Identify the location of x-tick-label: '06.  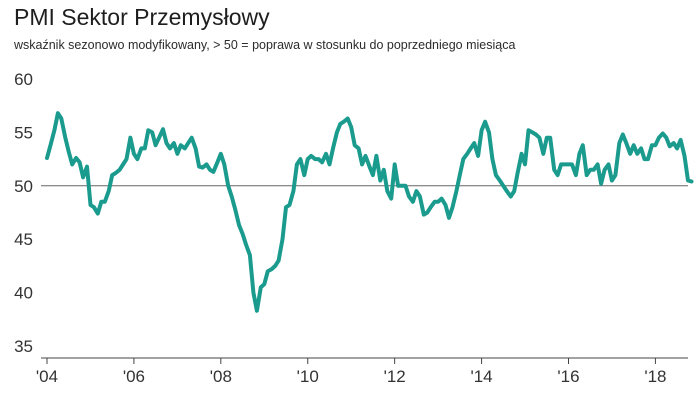
(134, 376).